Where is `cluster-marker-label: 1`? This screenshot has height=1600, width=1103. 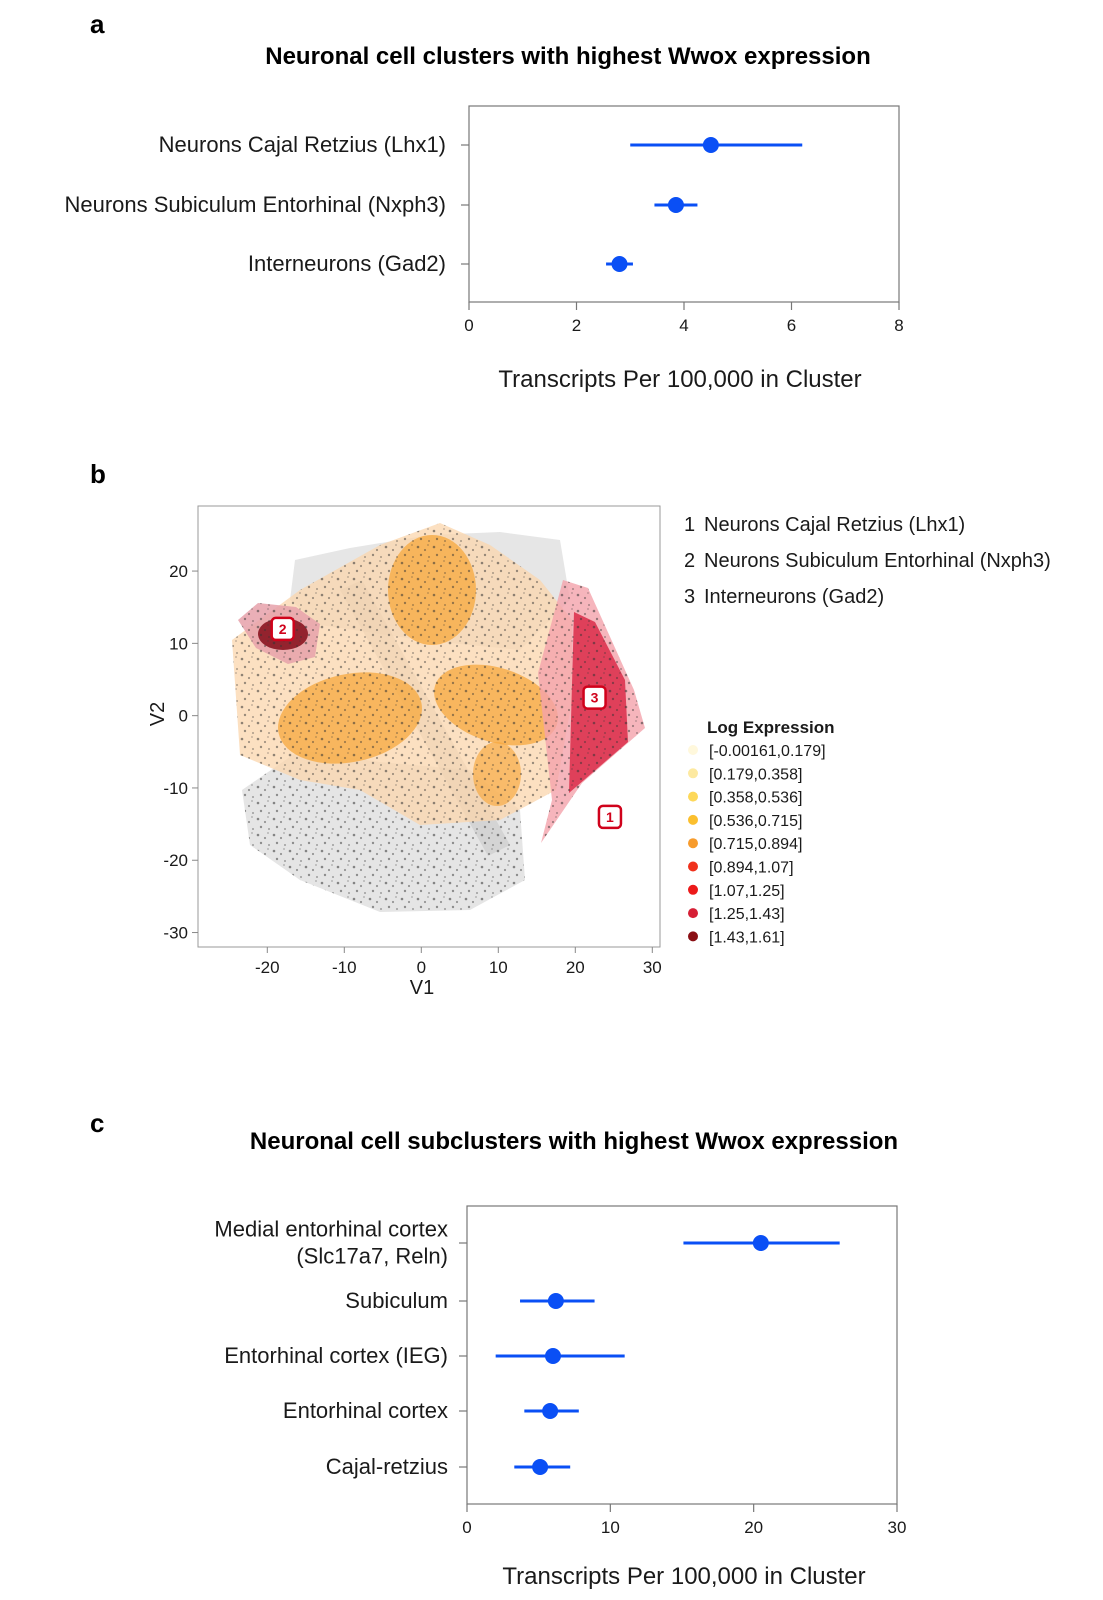 cluster-marker-label: 1 is located at coordinates (610, 817).